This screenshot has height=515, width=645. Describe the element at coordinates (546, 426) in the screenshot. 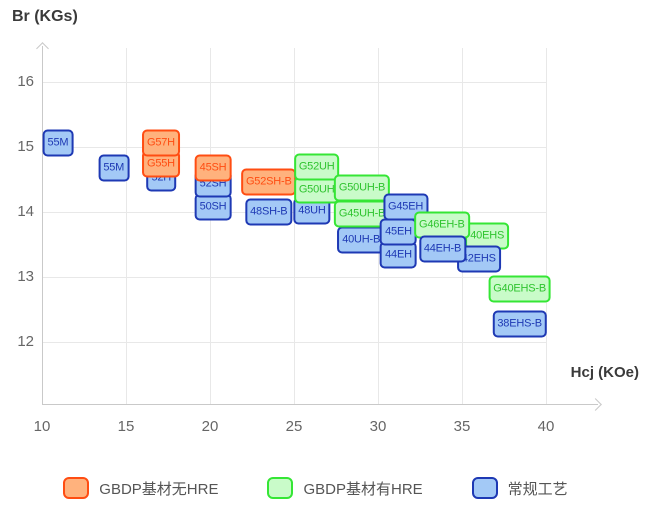

I see `x-tick-label: 40` at that location.